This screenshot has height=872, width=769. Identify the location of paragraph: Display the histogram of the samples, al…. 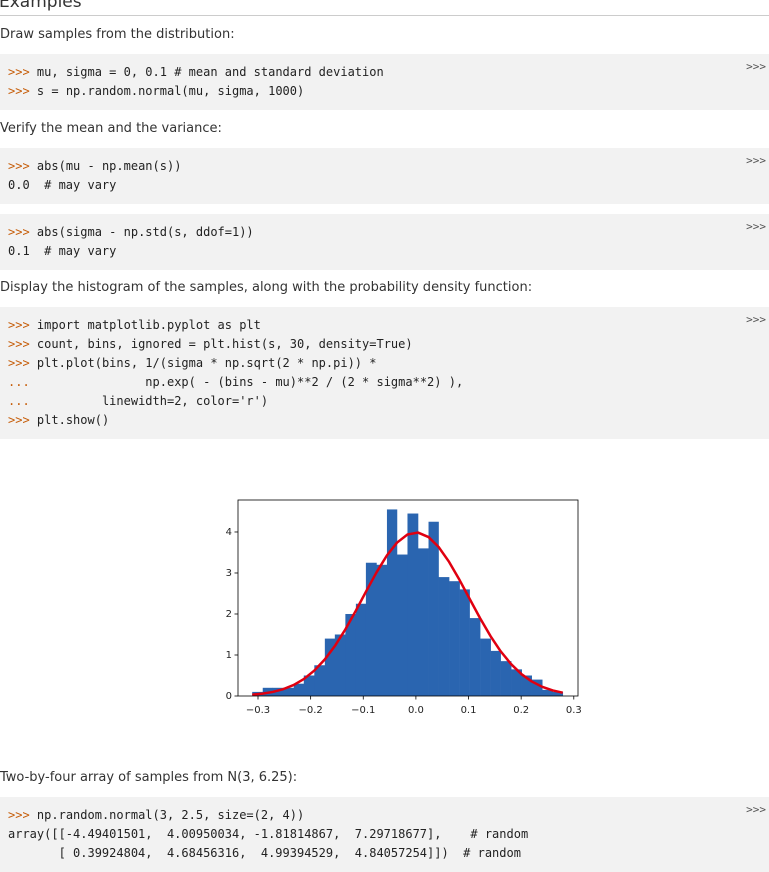
(266, 287).